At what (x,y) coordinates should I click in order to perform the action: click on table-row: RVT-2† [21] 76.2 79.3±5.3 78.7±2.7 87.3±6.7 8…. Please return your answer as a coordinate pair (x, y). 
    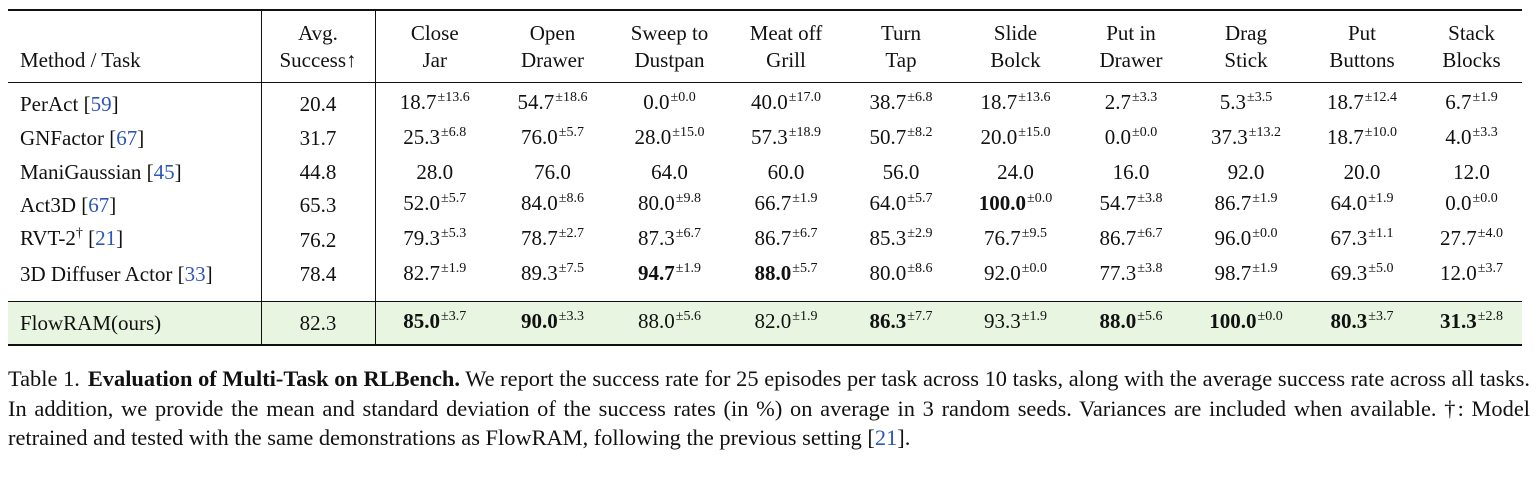
    Looking at the image, I should click on (765, 240).